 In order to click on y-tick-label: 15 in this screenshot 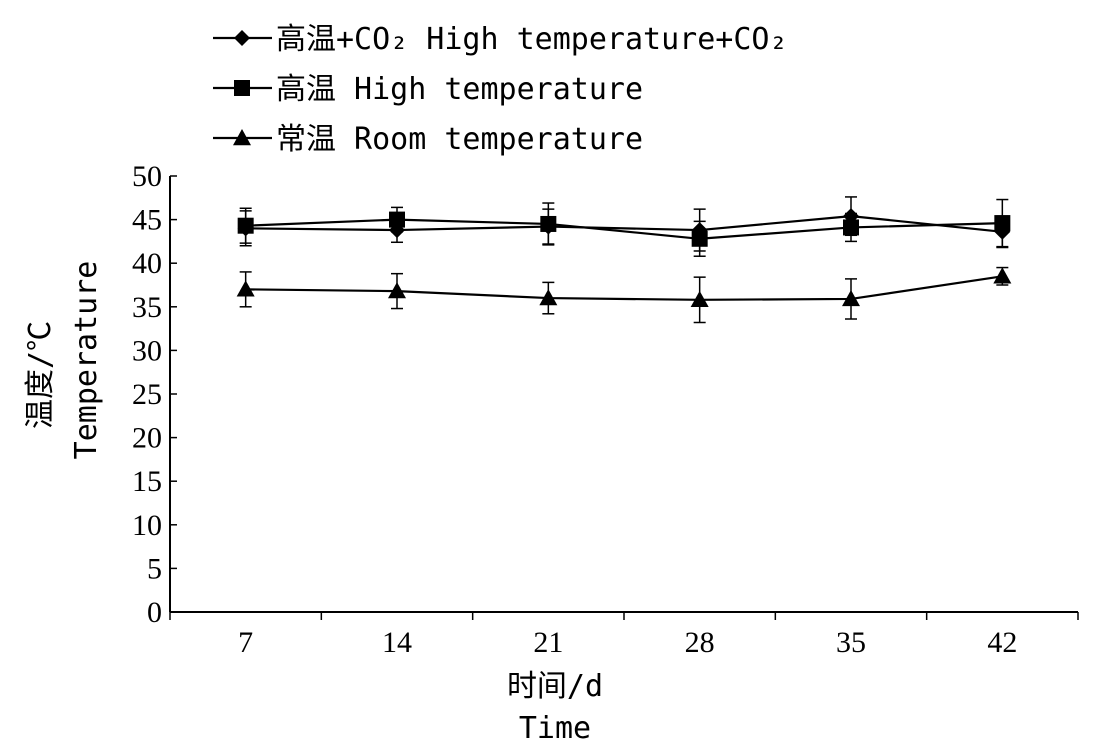, I will do `click(147, 481)`.